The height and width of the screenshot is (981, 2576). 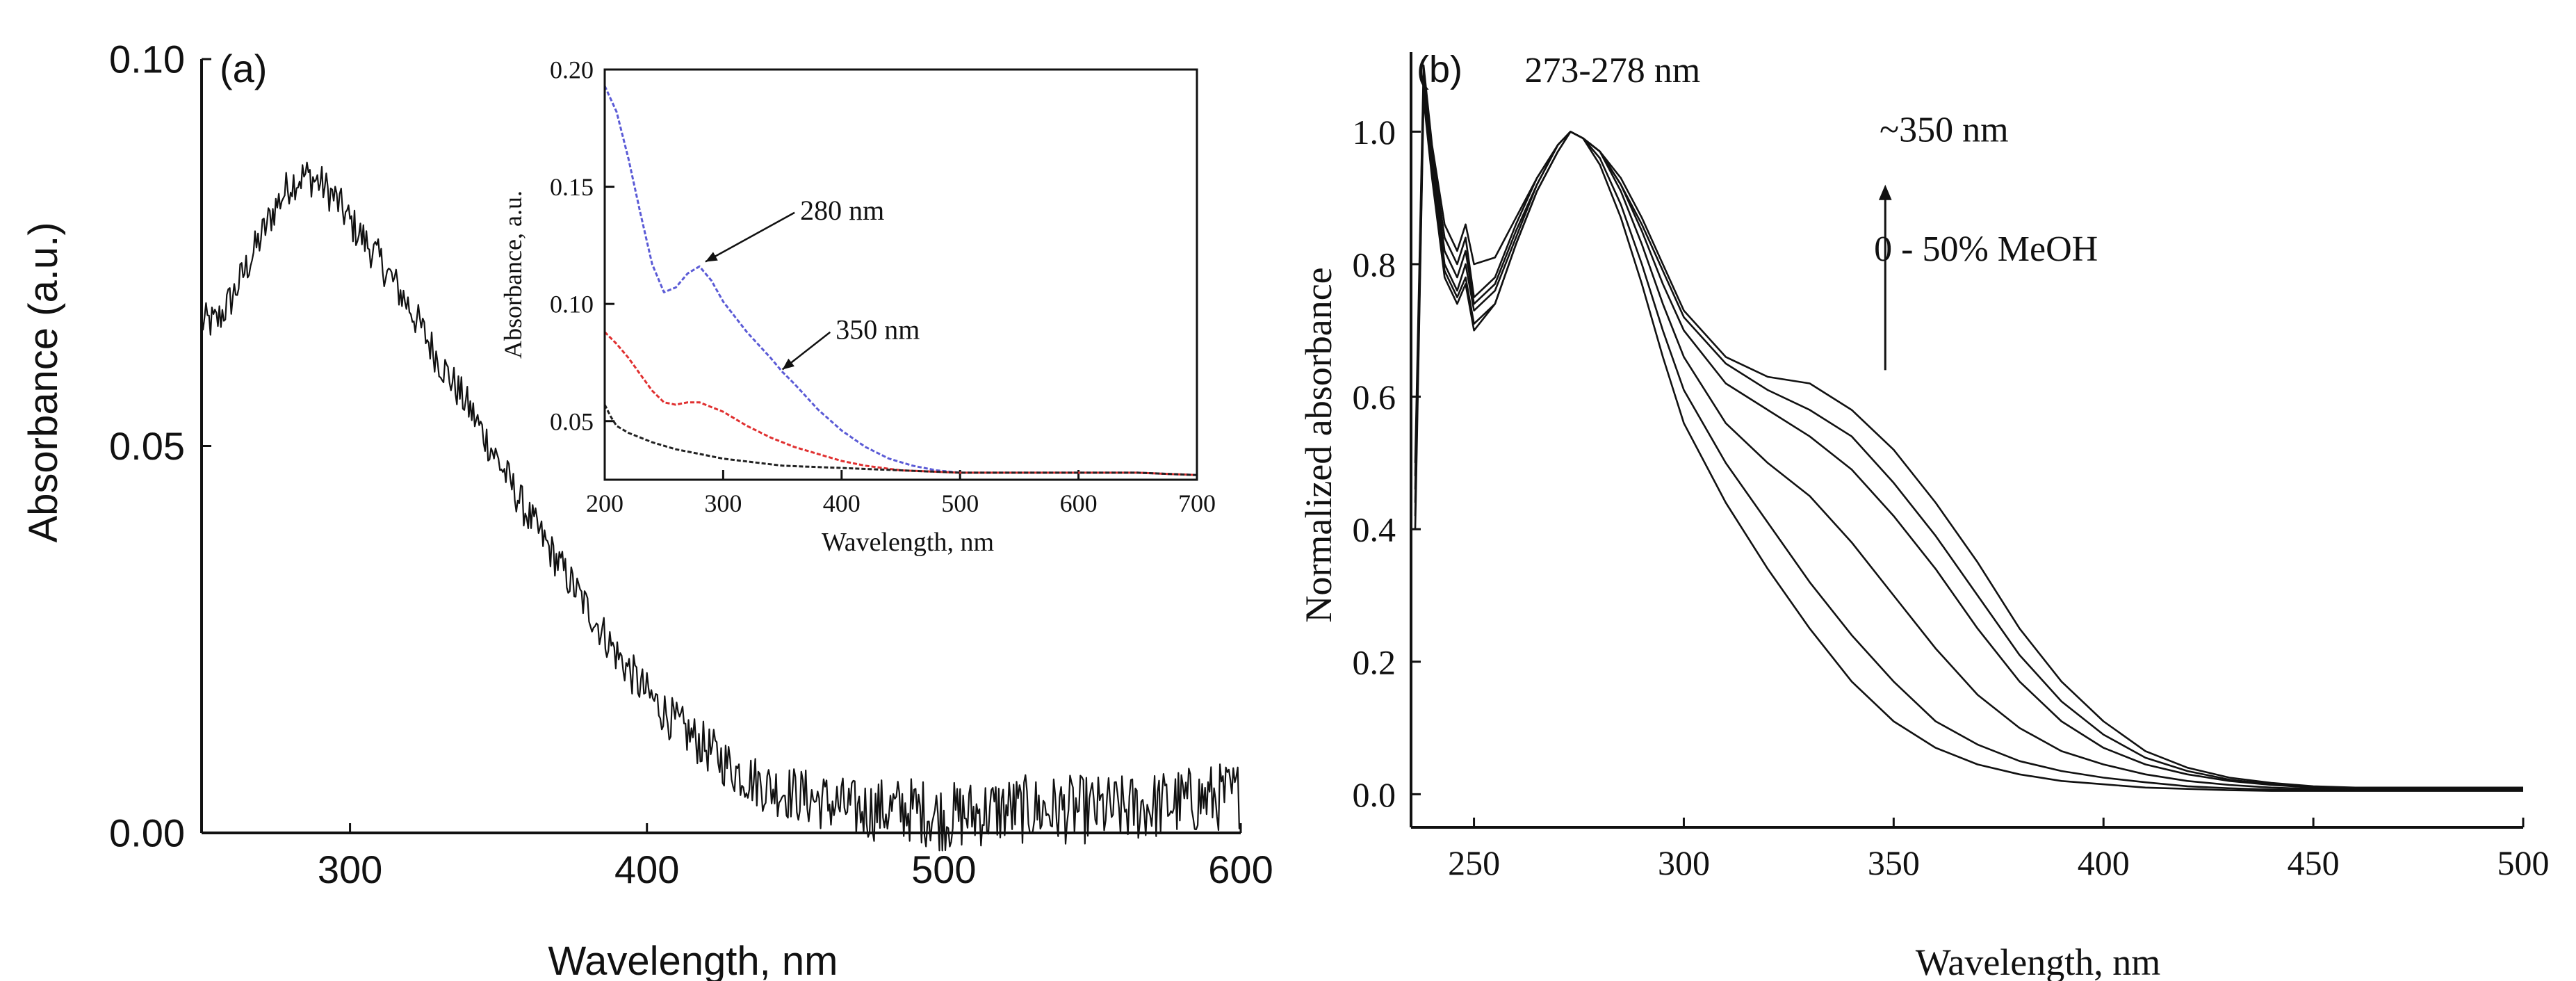 What do you see at coordinates (1986, 249) in the screenshot?
I see `panel-b-annotation: 0 - 50% MeOH` at bounding box center [1986, 249].